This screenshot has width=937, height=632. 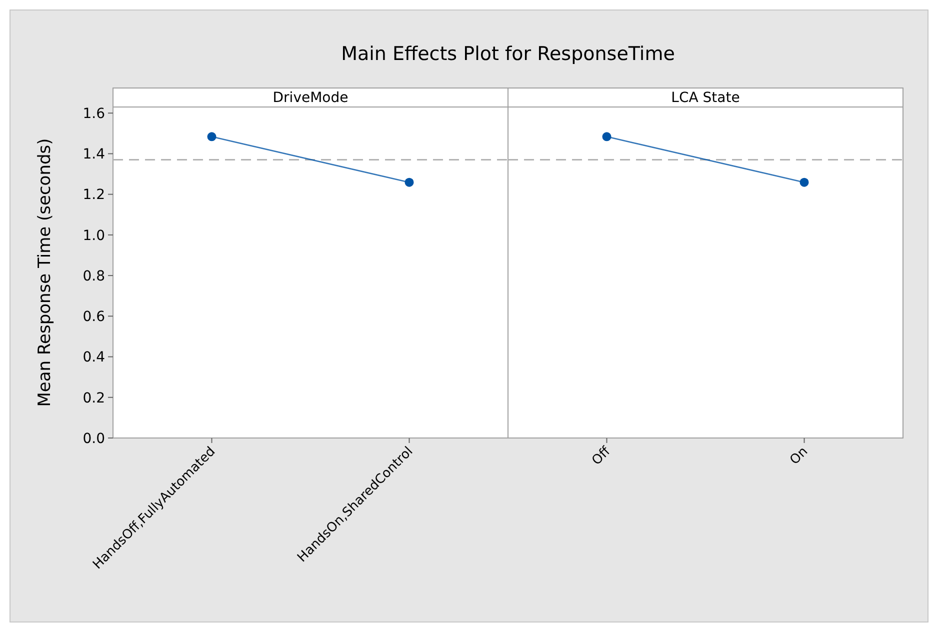 I want to click on y-tick-label: 0.8, so click(x=93, y=276).